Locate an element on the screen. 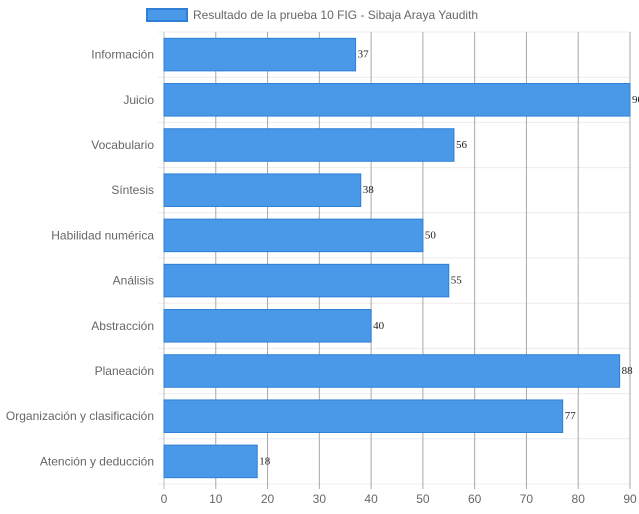 This screenshot has width=639, height=514. x-tick-label: 30 is located at coordinates (320, 499).